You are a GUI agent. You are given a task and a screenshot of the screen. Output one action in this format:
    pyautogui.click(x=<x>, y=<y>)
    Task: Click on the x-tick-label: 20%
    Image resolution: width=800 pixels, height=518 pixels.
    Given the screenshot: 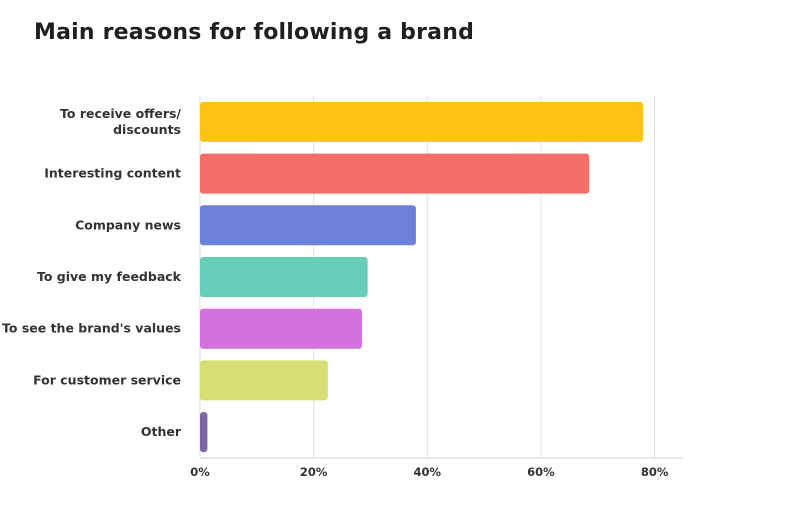 What is the action you would take?
    pyautogui.click(x=314, y=472)
    